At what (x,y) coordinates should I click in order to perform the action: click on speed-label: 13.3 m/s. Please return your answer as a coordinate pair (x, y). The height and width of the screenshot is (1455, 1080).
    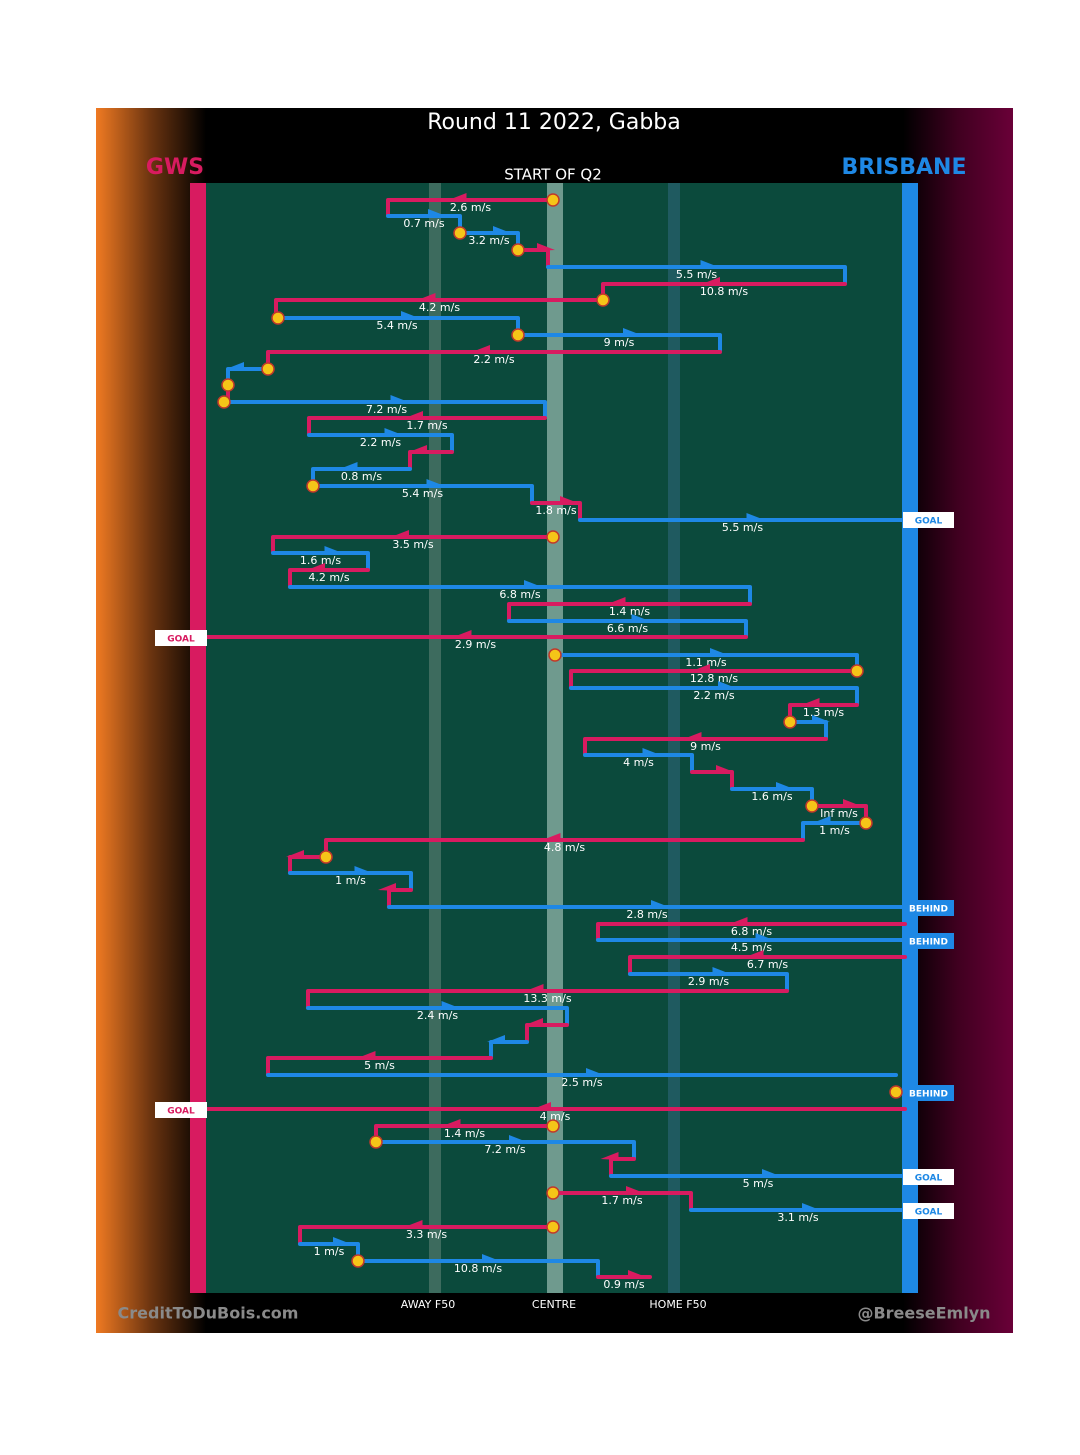
    Looking at the image, I should click on (547, 998).